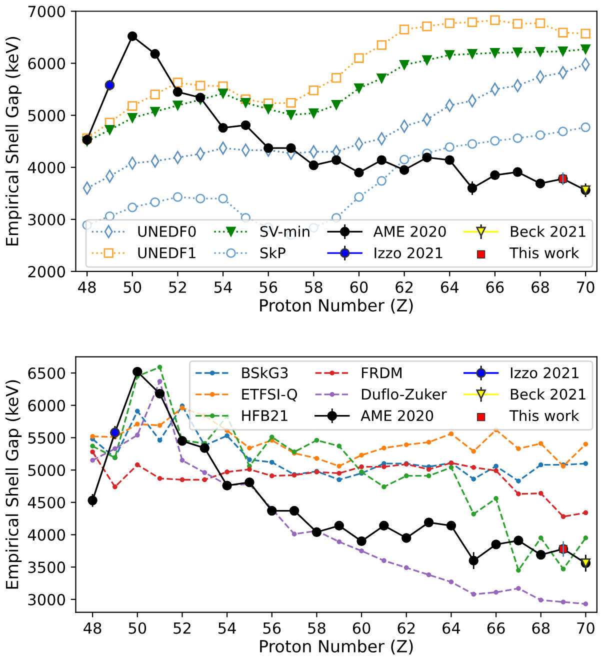 The width and height of the screenshot is (606, 662). I want to click on legend-label: FRDM, so click(382, 372).